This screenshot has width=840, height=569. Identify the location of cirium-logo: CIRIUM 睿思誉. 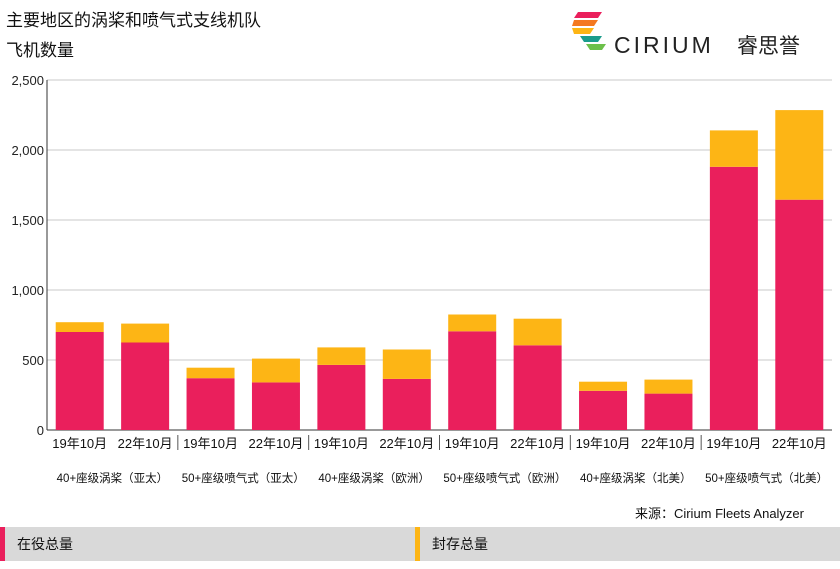
(701, 33).